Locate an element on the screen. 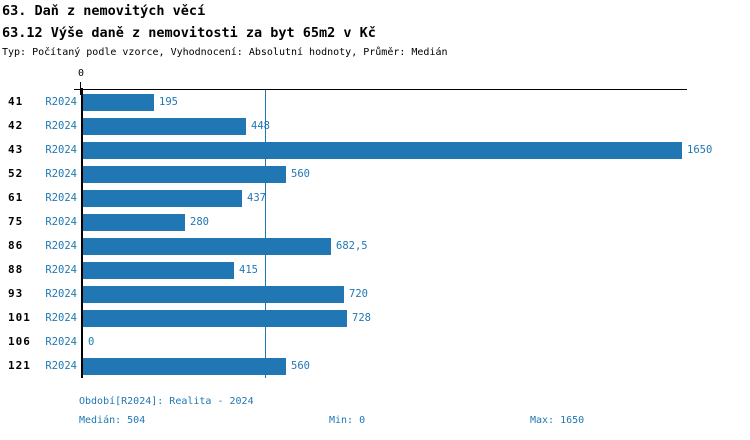 This screenshot has height=440, width=750. page-title: 63. Daň z nemovitých věcí is located at coordinates (104, 11).